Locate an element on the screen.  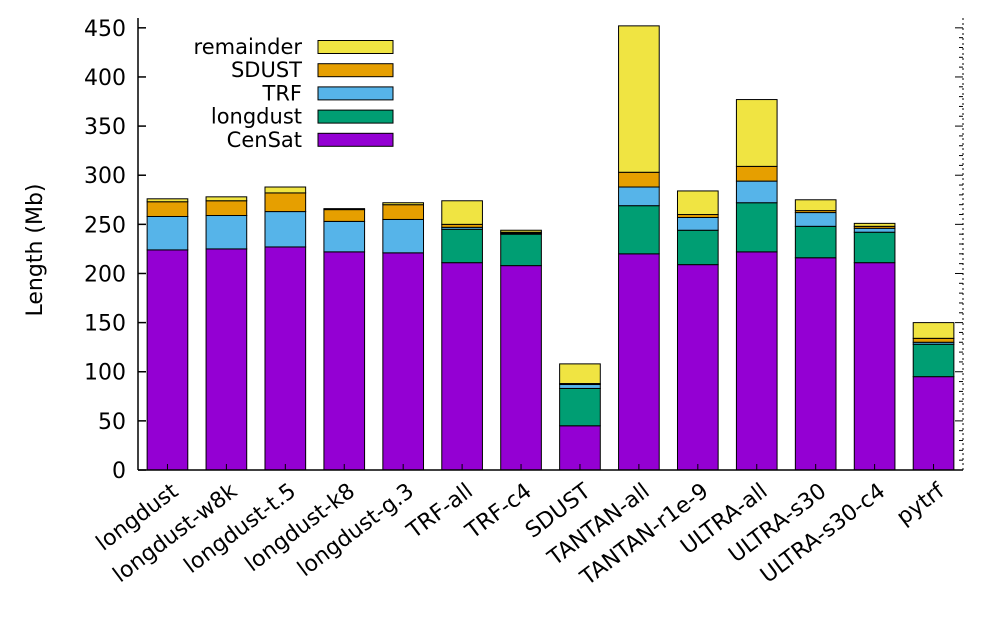
legend-label-sdust: SDUST is located at coordinates (266, 70).